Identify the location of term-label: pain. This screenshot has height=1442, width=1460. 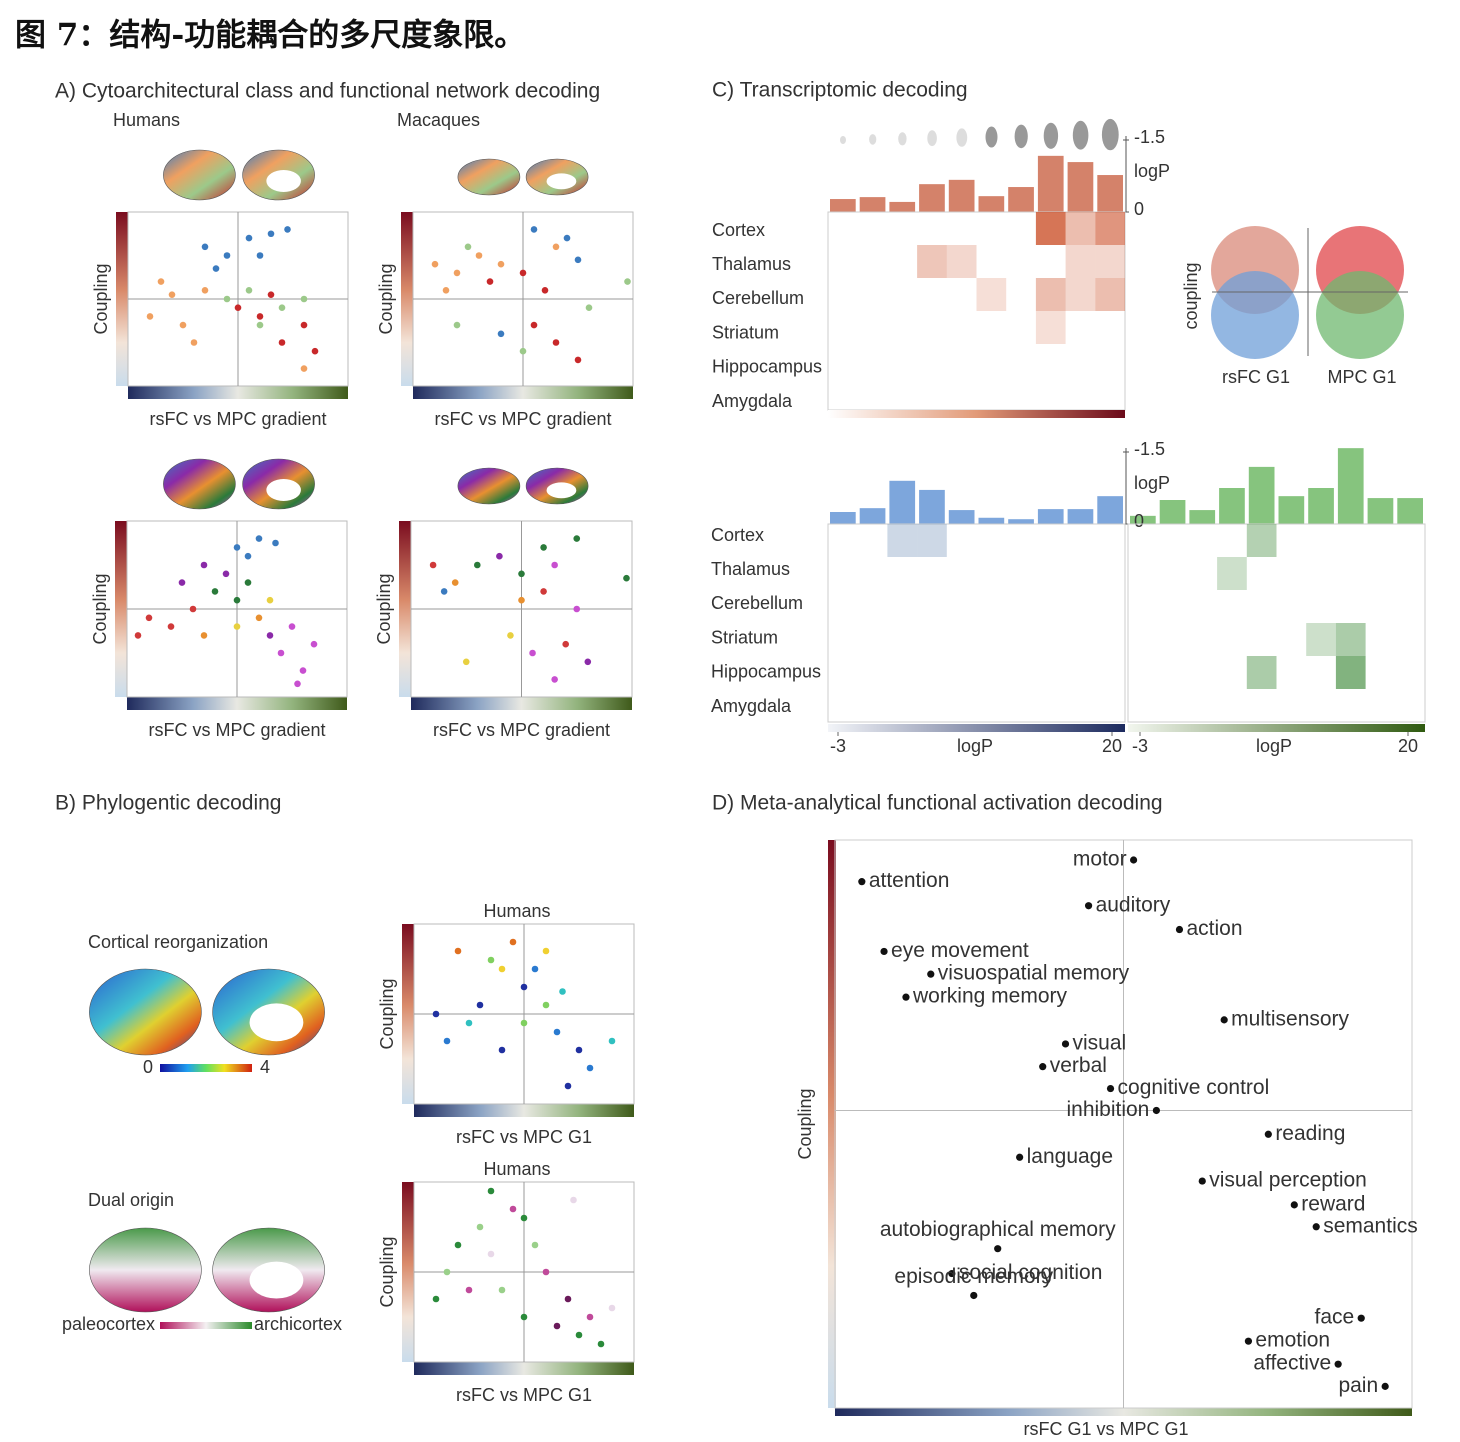
(1358, 1385).